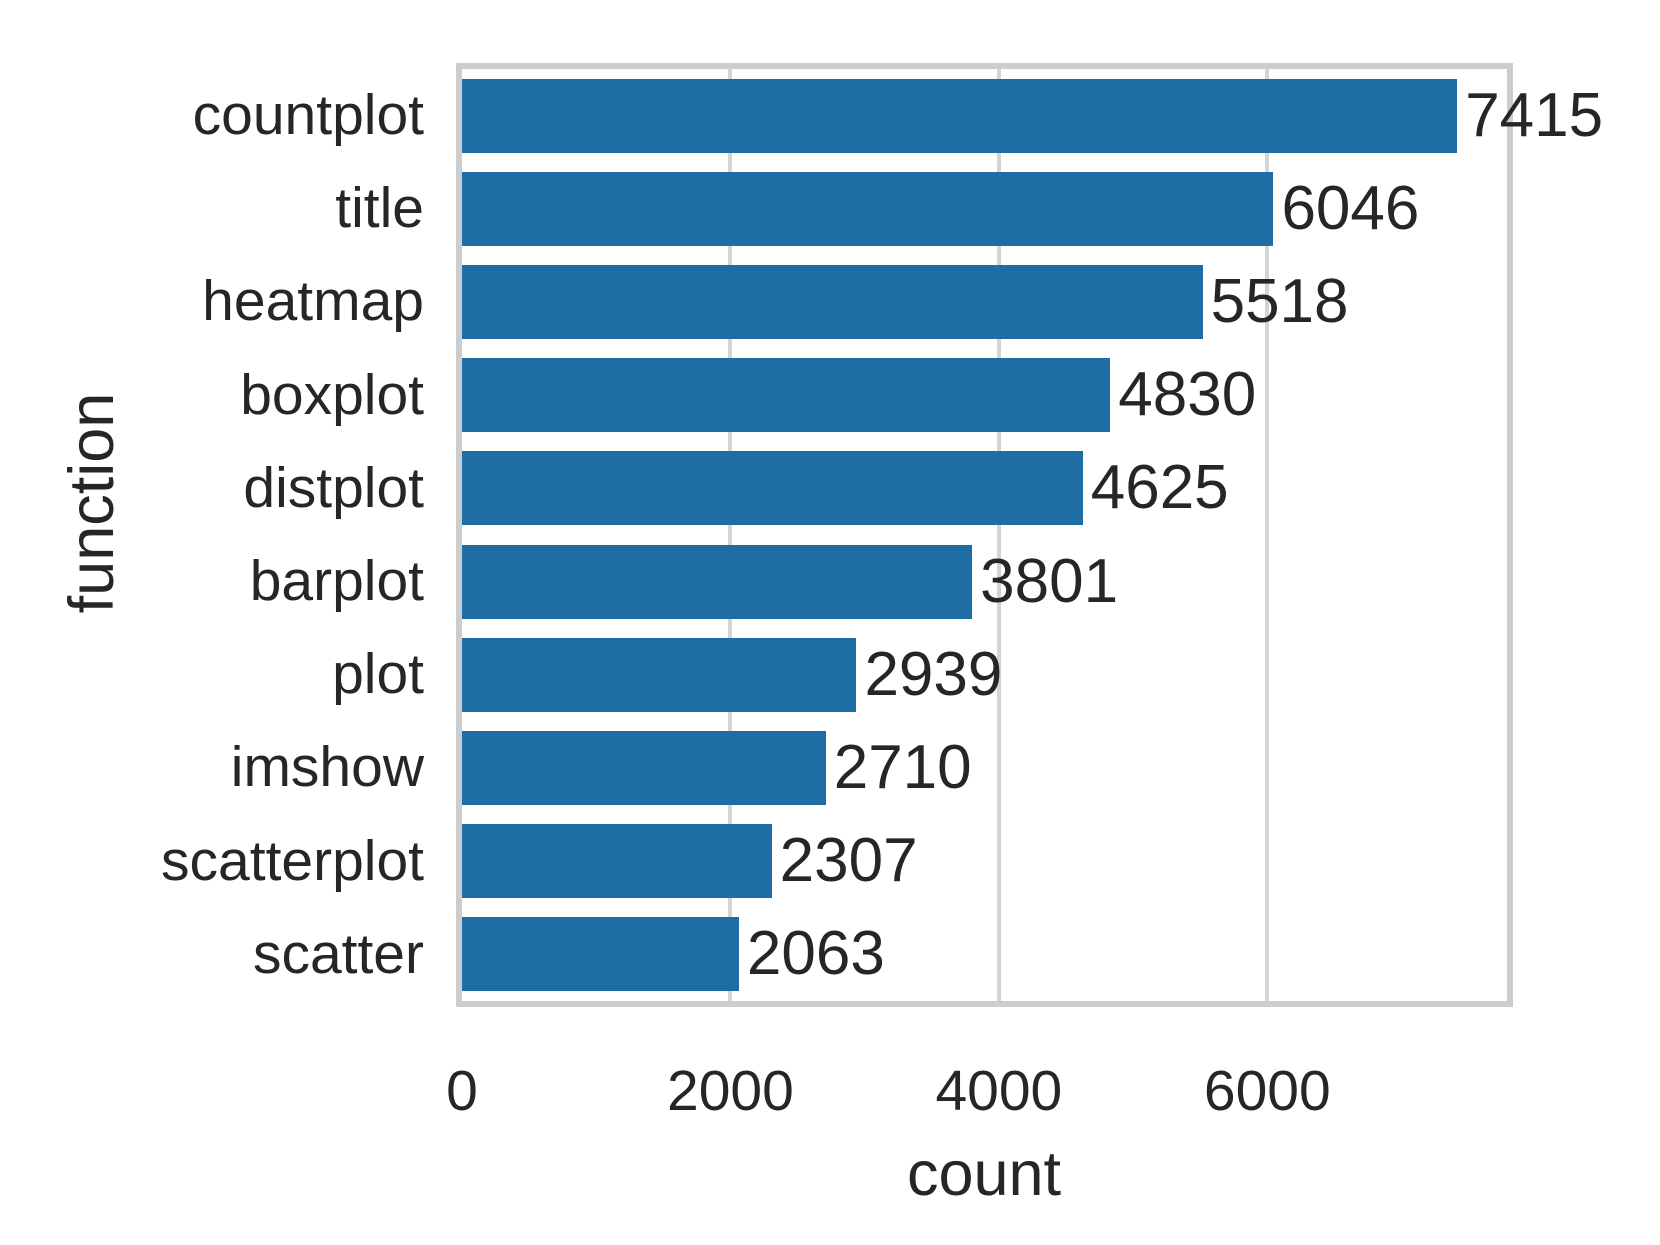  What do you see at coordinates (332, 394) in the screenshot?
I see `y-tick-label-boxplot: boxplot` at bounding box center [332, 394].